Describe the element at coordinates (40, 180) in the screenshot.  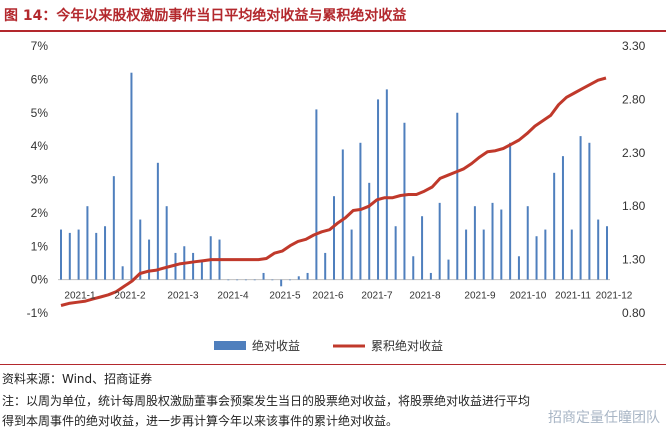
I see `y-left-tick-label: 3%` at that location.